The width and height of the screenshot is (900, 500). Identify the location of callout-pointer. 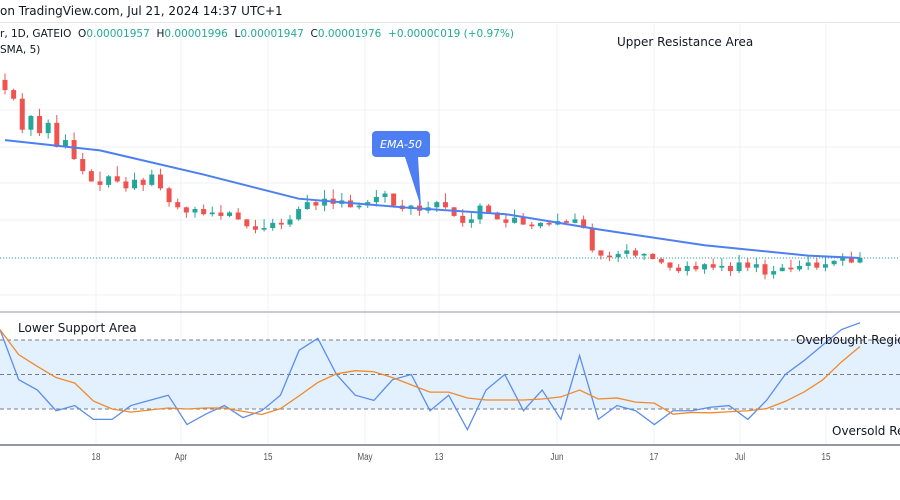
(413, 182).